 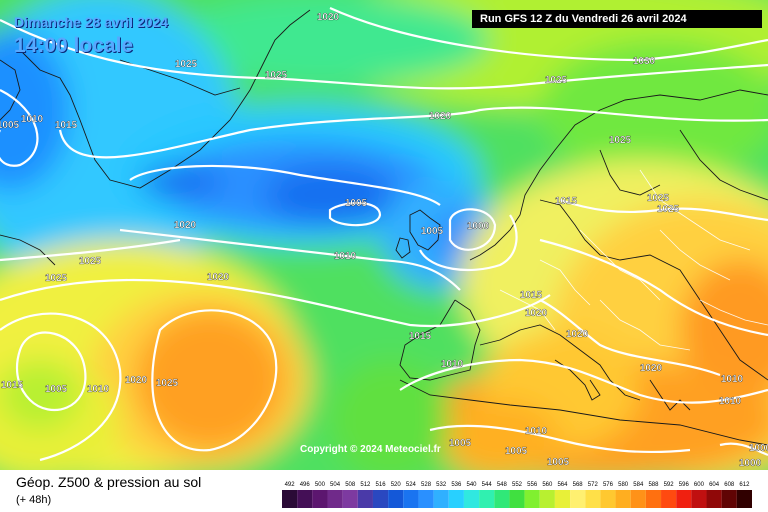 I want to click on scale-label: 588, so click(x=653, y=485).